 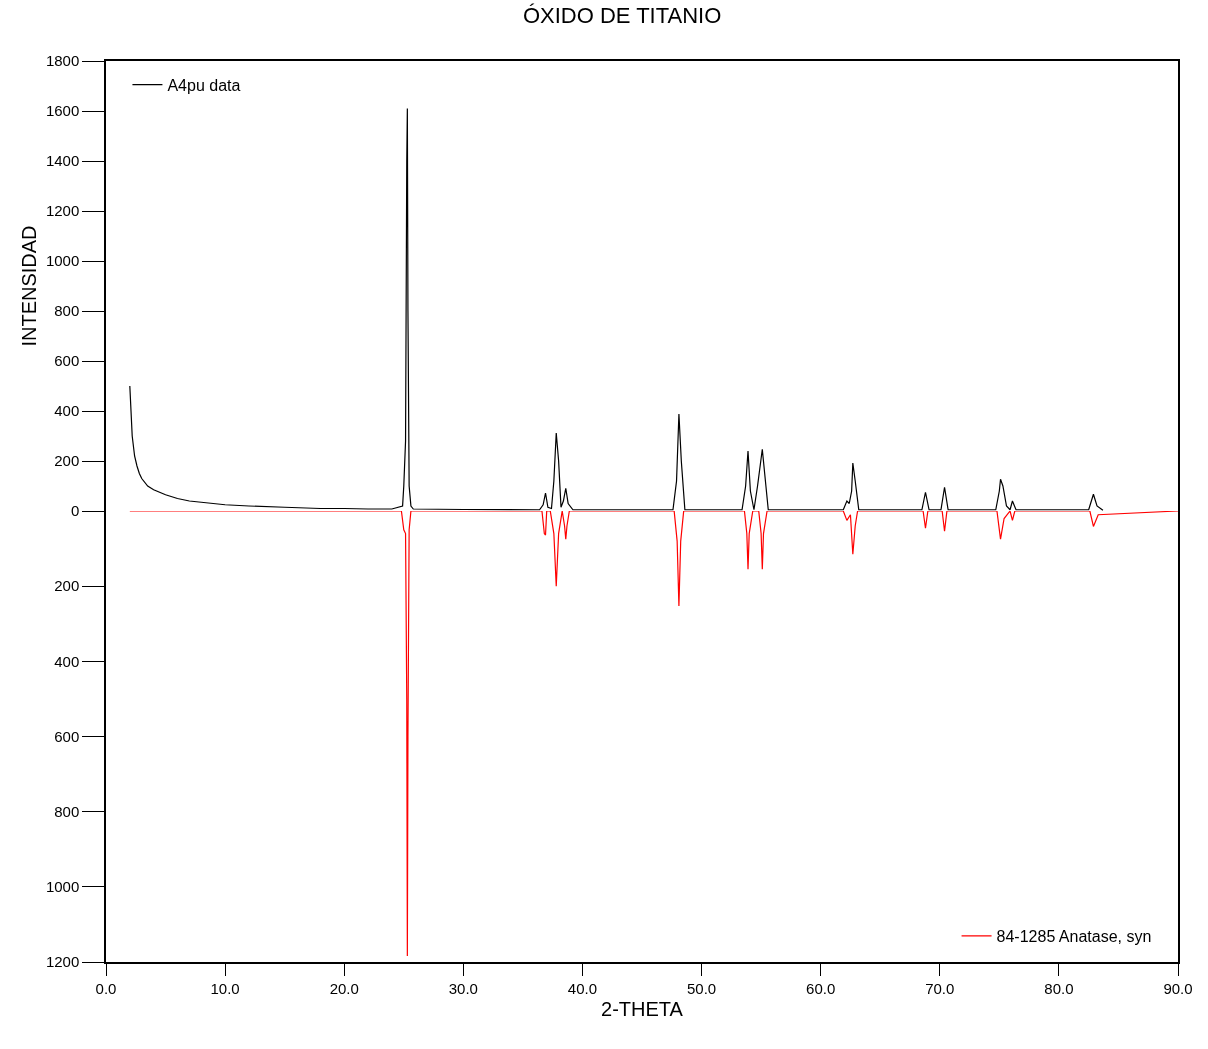 What do you see at coordinates (62, 61) in the screenshot?
I see `y-tick-label: 1800` at bounding box center [62, 61].